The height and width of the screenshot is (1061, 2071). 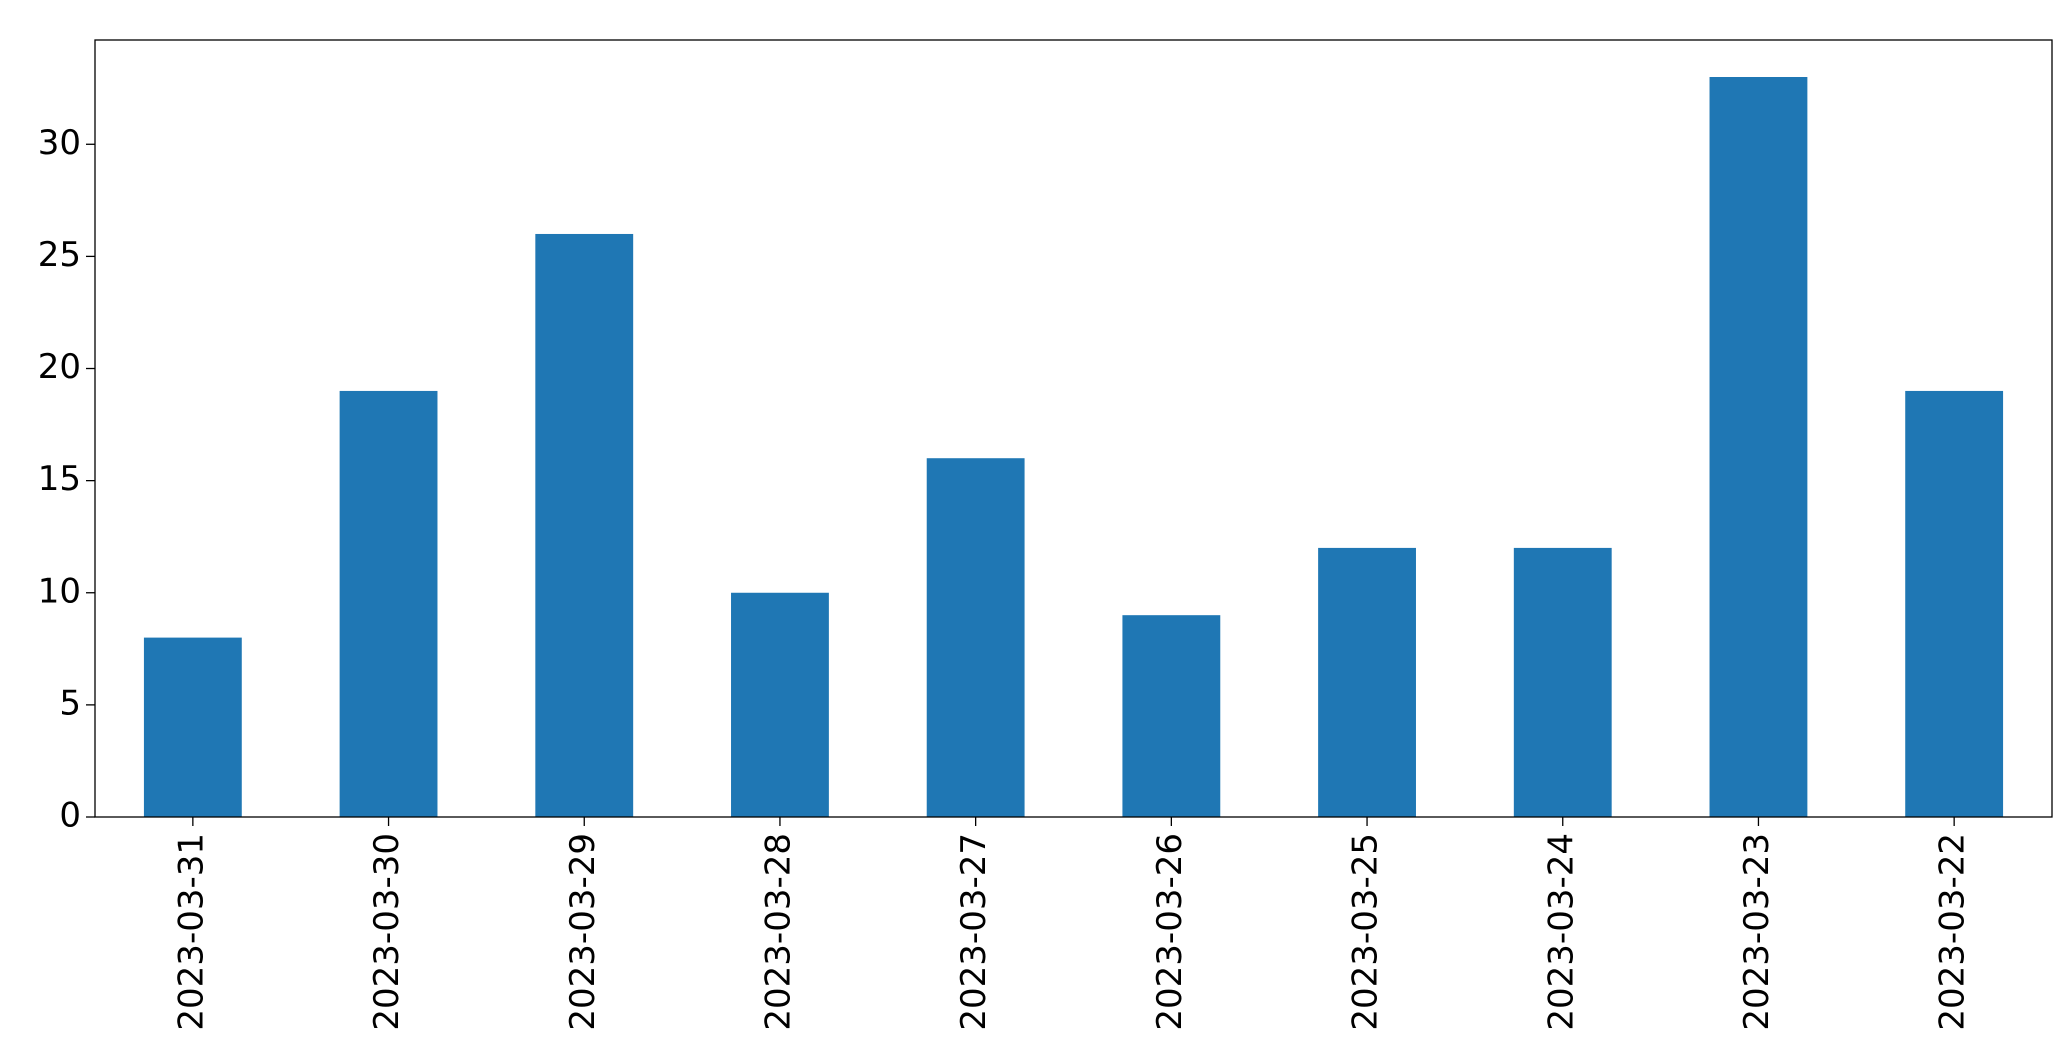 I want to click on x-tick-label: 2023-03-25, so click(x=1366, y=932).